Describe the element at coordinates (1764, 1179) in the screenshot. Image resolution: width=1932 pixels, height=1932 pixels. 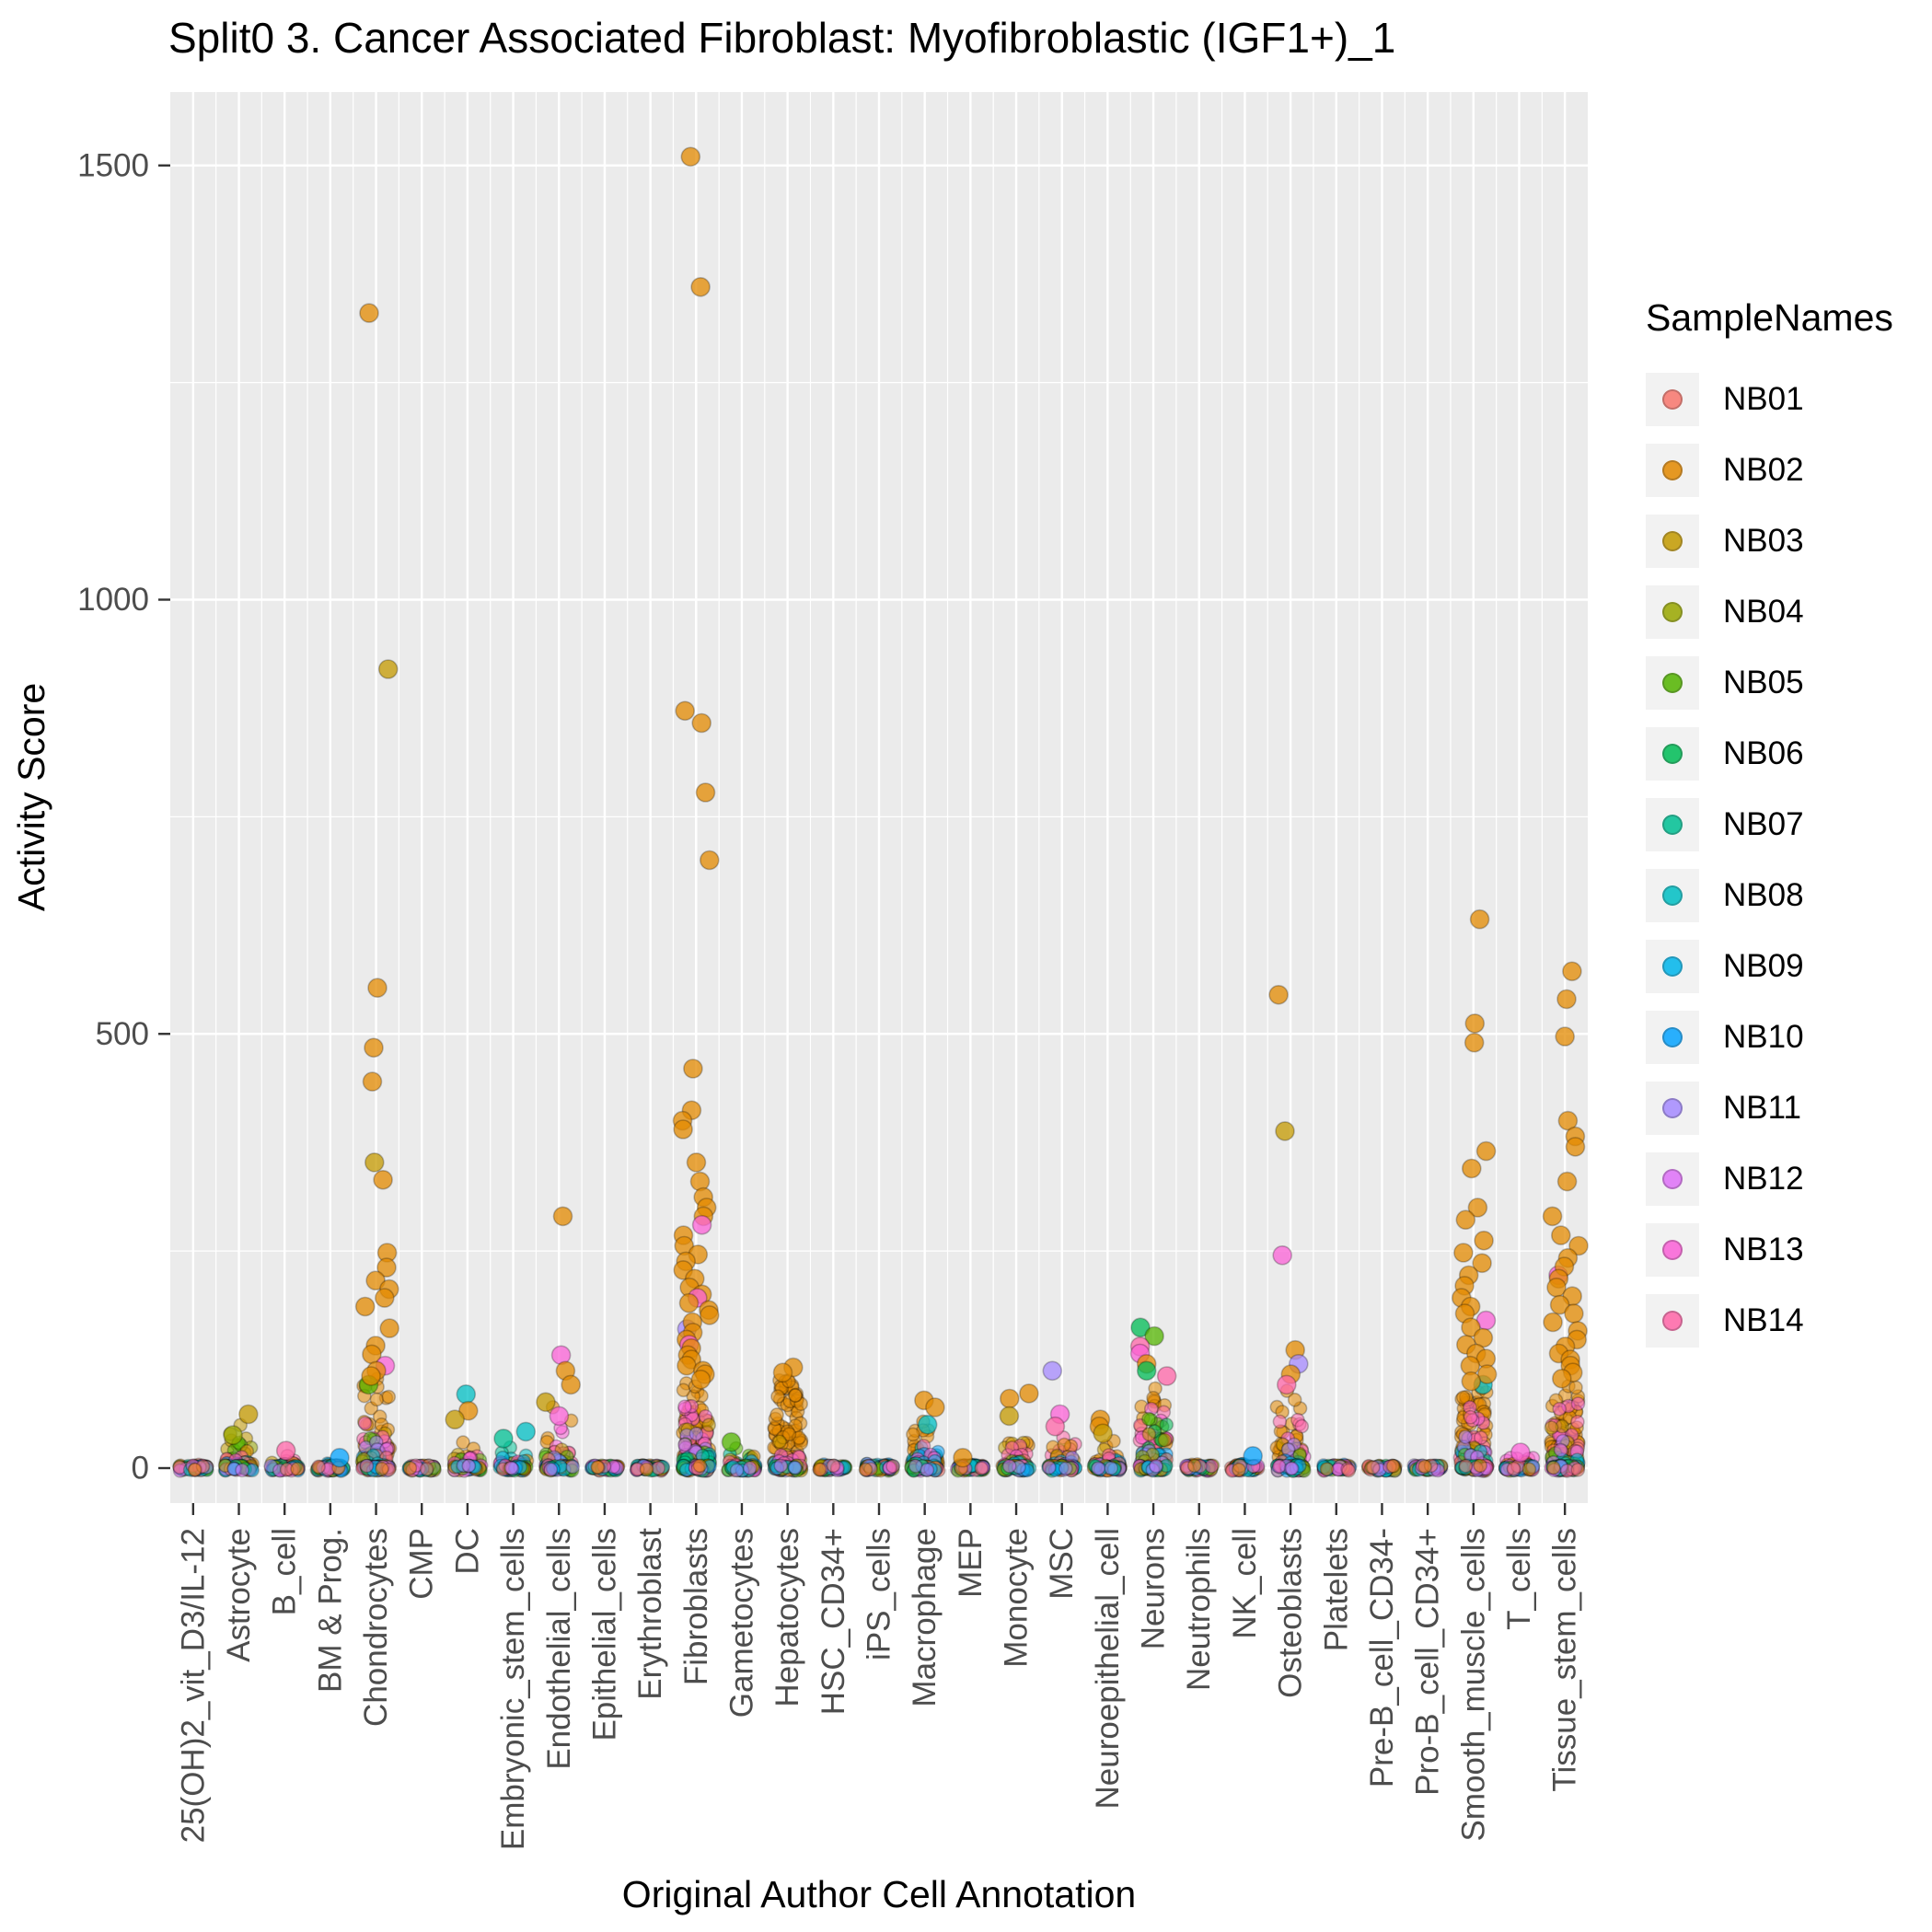
I see `legend-label: NB12` at that location.